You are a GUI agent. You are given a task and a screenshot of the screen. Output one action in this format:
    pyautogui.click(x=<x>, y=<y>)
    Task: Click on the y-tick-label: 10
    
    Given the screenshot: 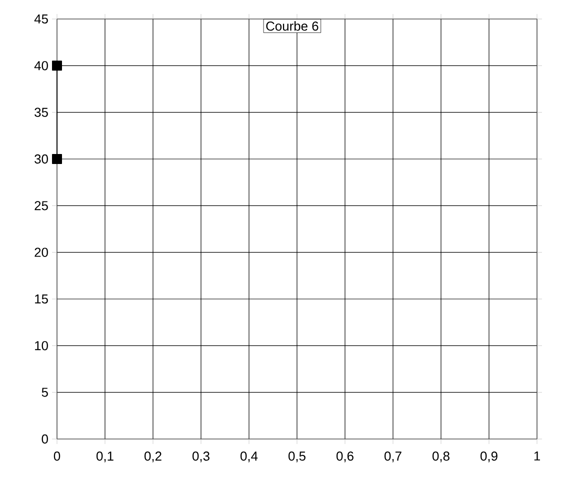 What is the action you would take?
    pyautogui.click(x=41, y=345)
    